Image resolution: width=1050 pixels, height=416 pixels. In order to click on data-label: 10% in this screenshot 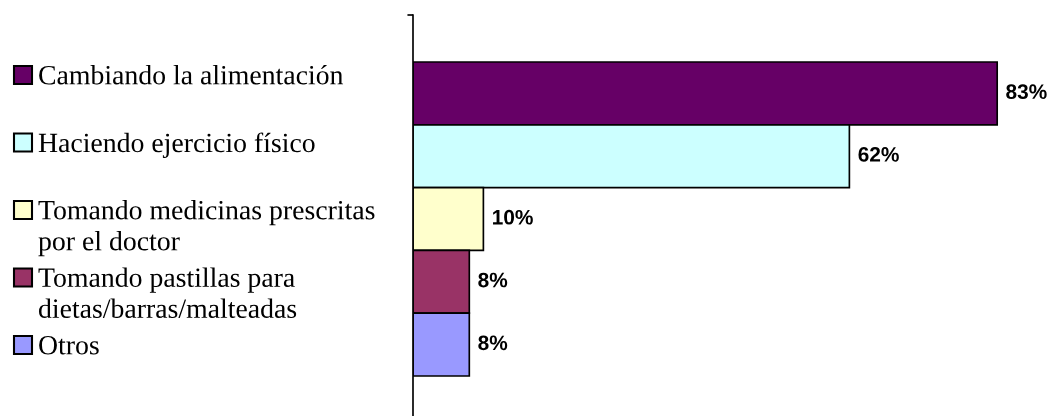, I will do `click(513, 217)`.